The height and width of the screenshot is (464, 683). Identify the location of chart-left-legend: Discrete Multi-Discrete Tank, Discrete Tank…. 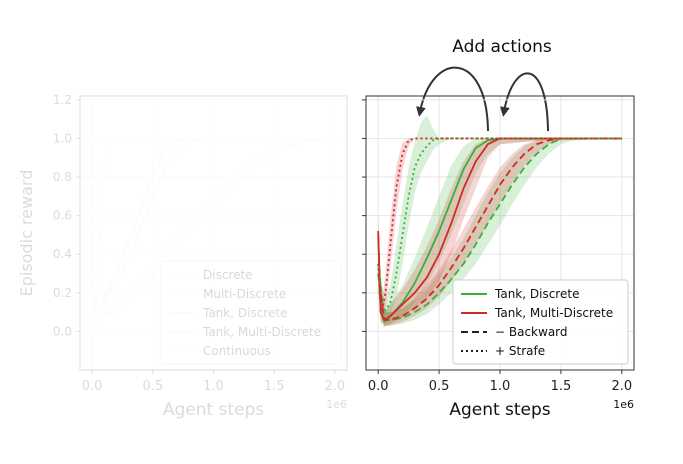
(251, 312).